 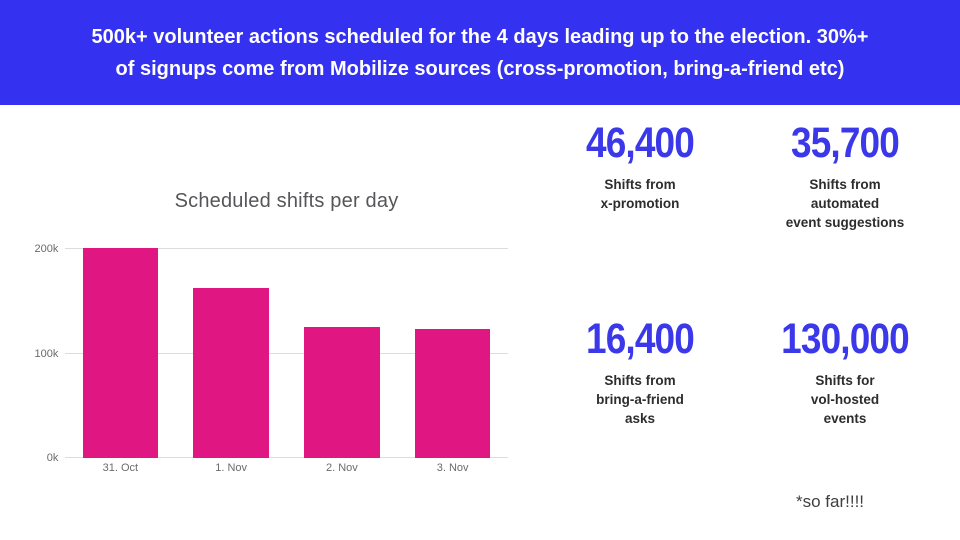 What do you see at coordinates (640, 168) in the screenshot?
I see `stat-x-promotion: 46,400 Shifts from x-promotion` at bounding box center [640, 168].